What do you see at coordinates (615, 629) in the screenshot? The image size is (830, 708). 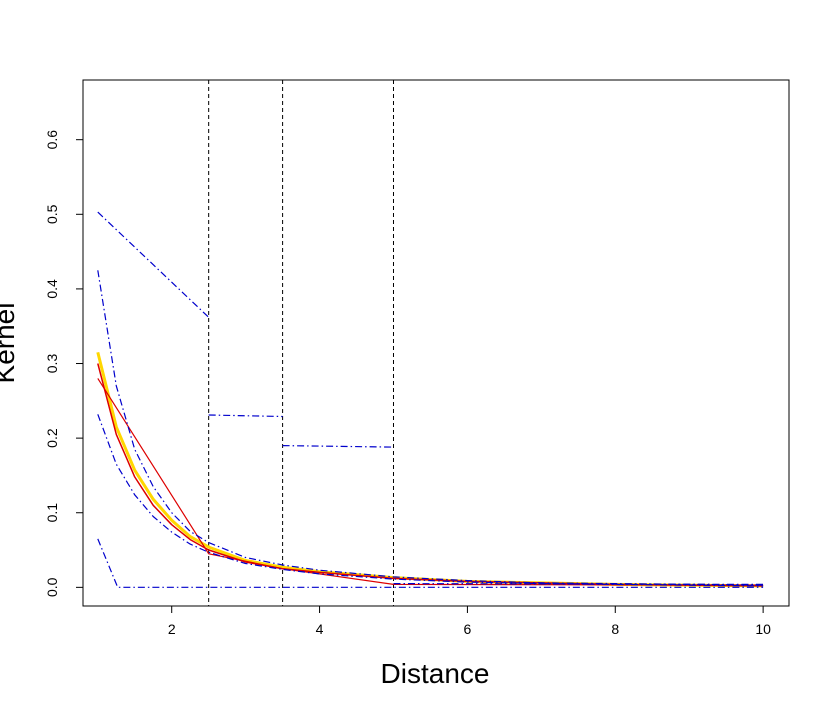 I see `x-tick-label-3: 8` at bounding box center [615, 629].